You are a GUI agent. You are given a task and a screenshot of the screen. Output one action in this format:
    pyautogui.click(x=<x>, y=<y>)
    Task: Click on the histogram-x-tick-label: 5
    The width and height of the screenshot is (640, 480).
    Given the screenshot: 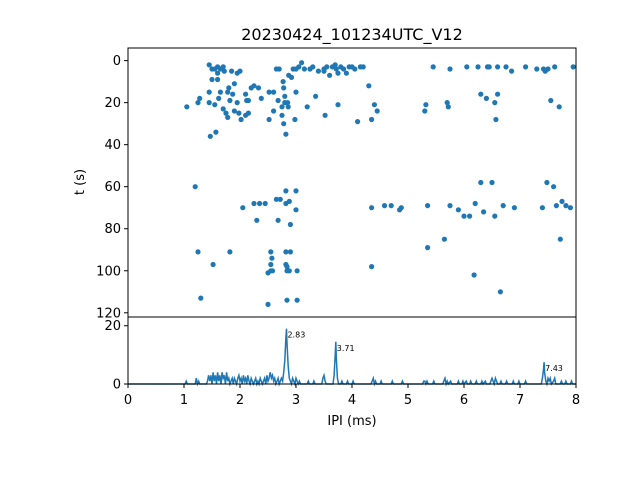 What is the action you would take?
    pyautogui.click(x=408, y=400)
    